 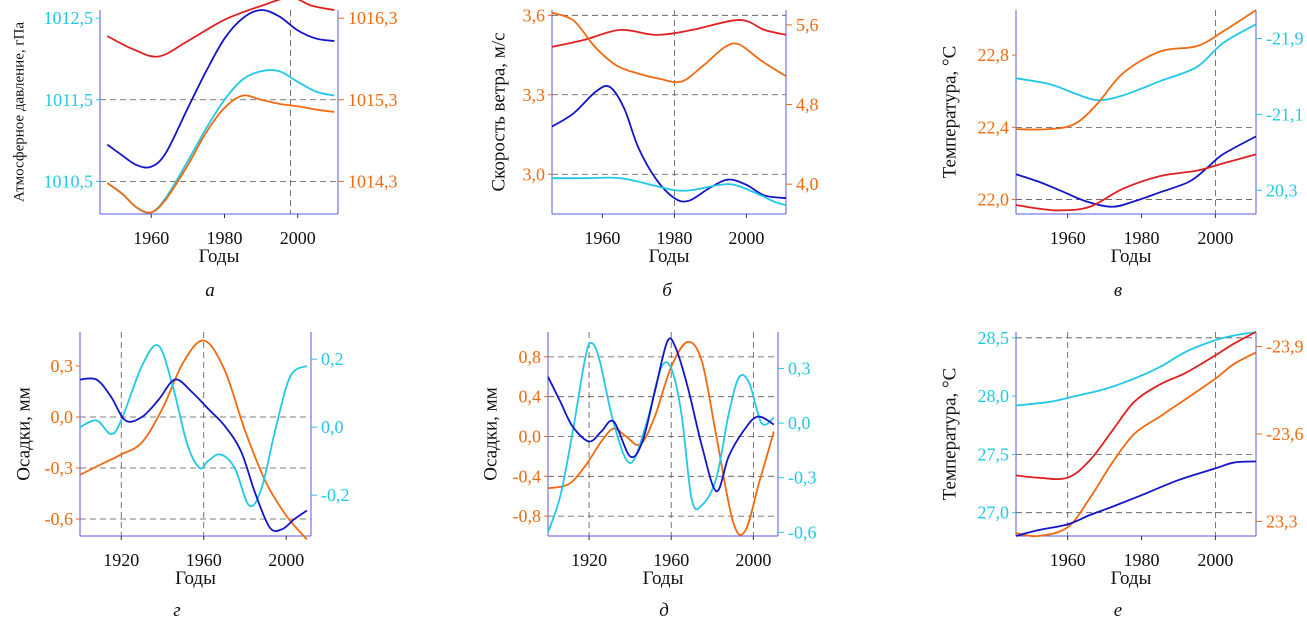 I want to click on y-tick-label-left: 1012,5, so click(x=69, y=18).